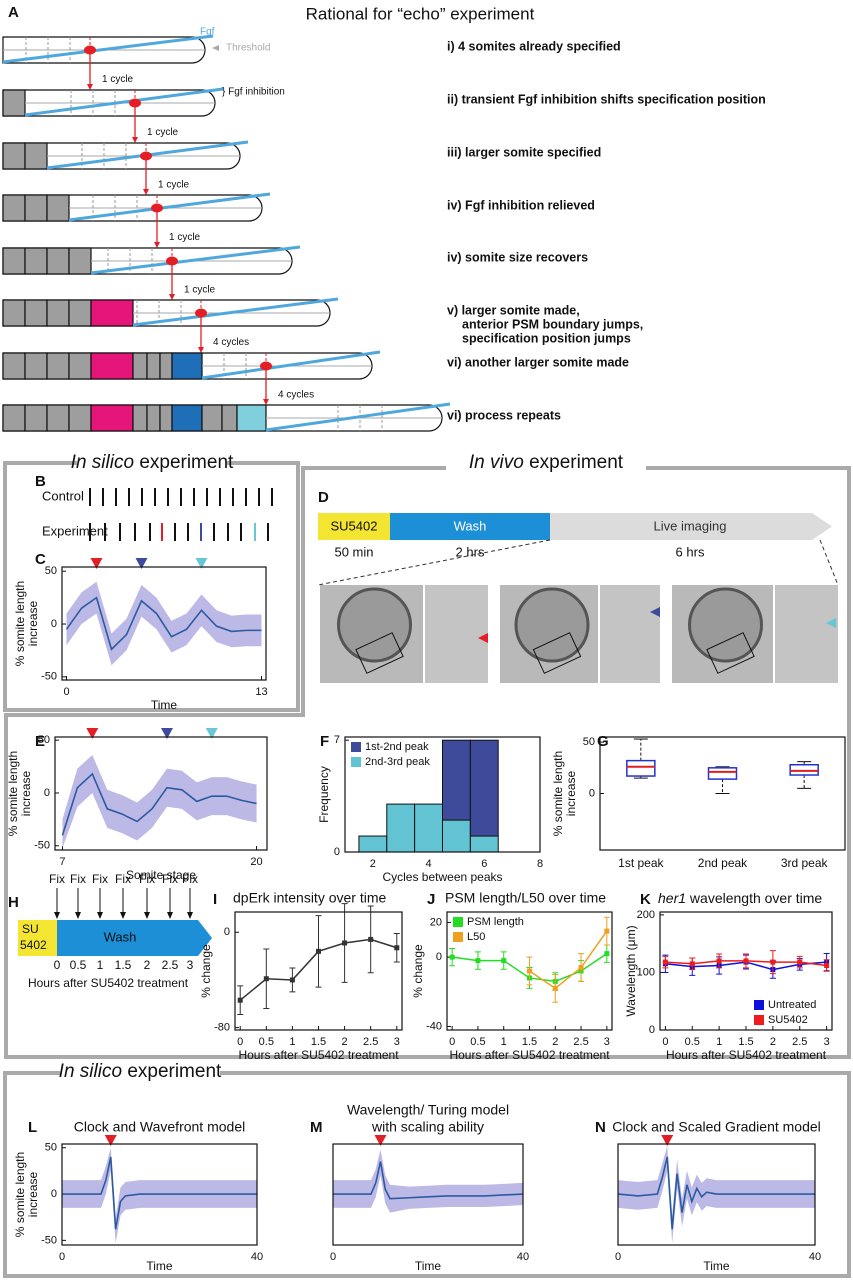 The height and width of the screenshot is (1280, 853). What do you see at coordinates (49, 677) in the screenshot?
I see `y-tick-label: -50` at bounding box center [49, 677].